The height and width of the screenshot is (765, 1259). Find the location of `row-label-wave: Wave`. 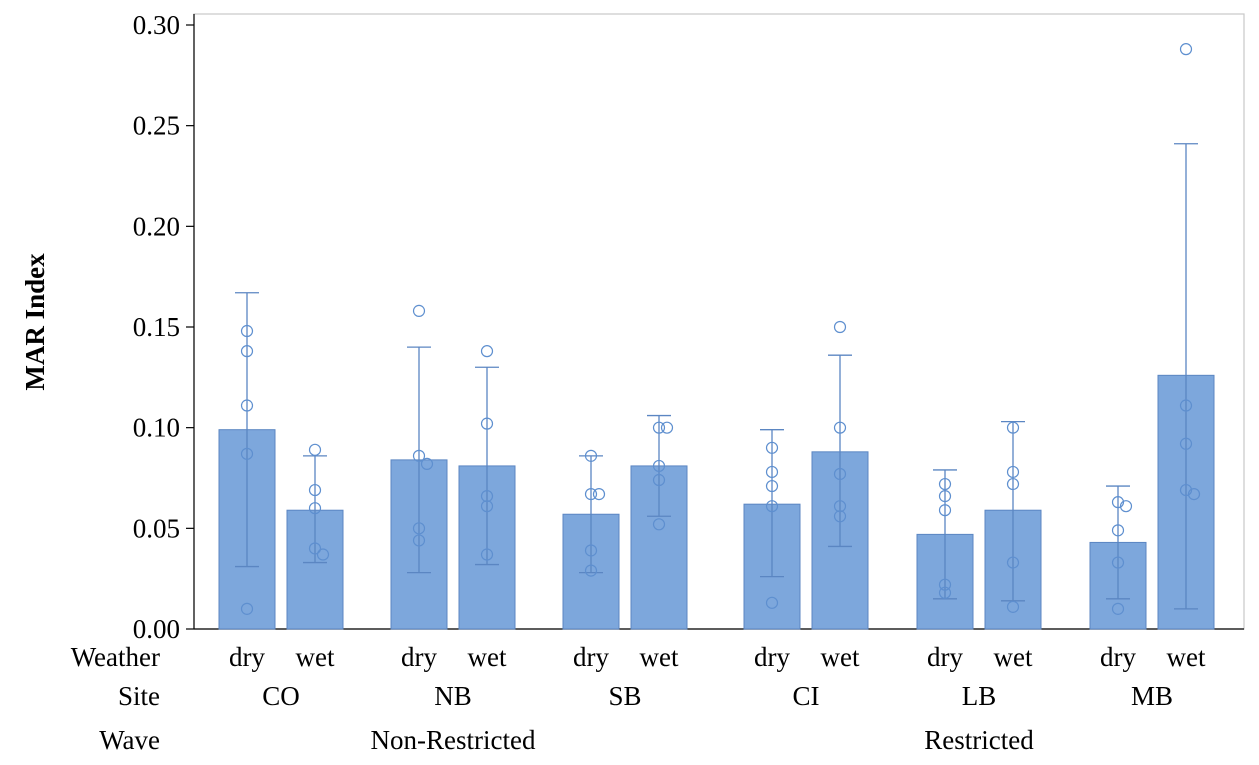

row-label-wave: Wave is located at coordinates (129, 740).